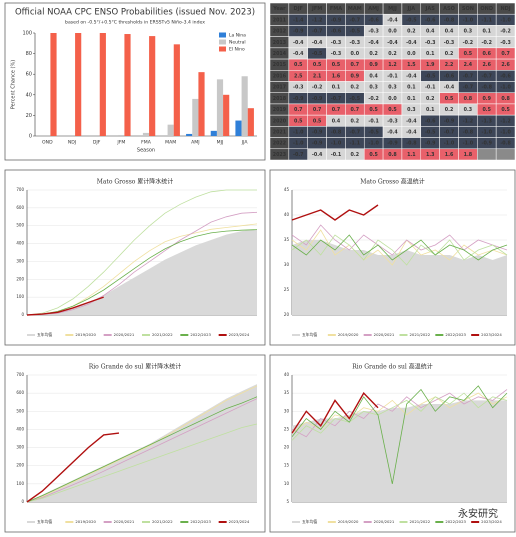 This screenshot has width=516, height=537. Describe the element at coordinates (449, 9) in the screenshot. I see `table-header: ASO` at that location.